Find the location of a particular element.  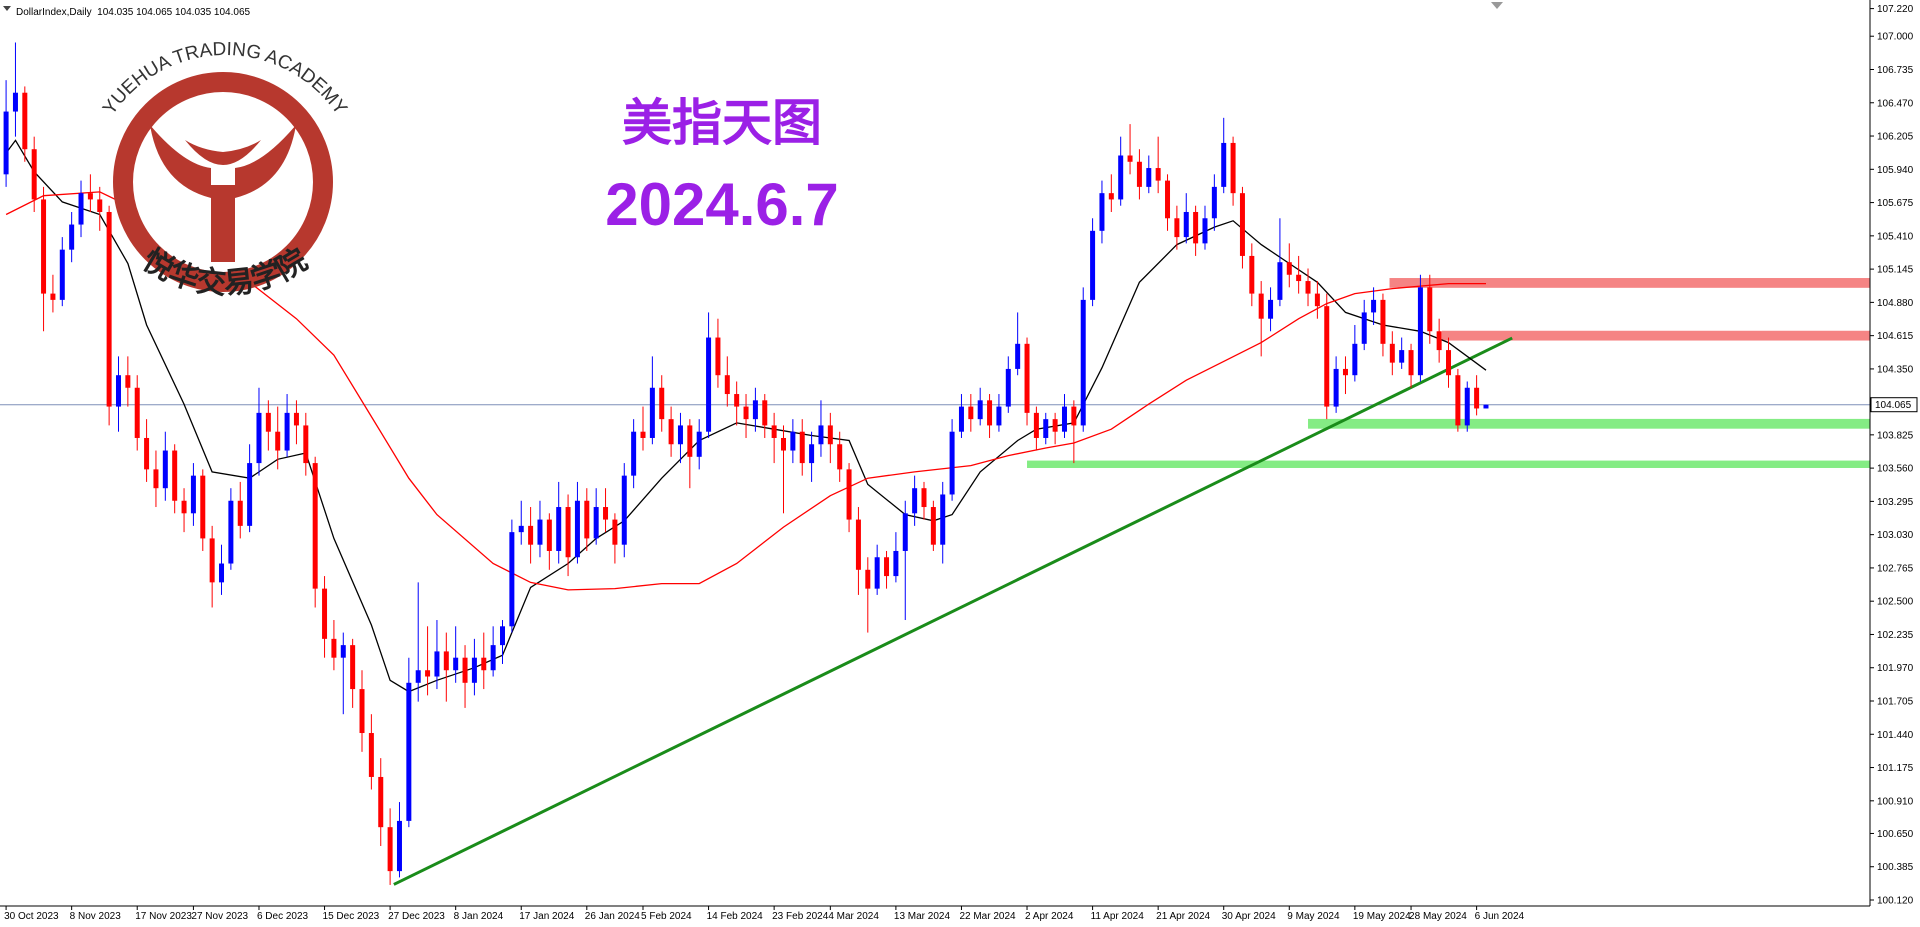

x-tick-label: 27 Dec 2023 is located at coordinates (416, 916).